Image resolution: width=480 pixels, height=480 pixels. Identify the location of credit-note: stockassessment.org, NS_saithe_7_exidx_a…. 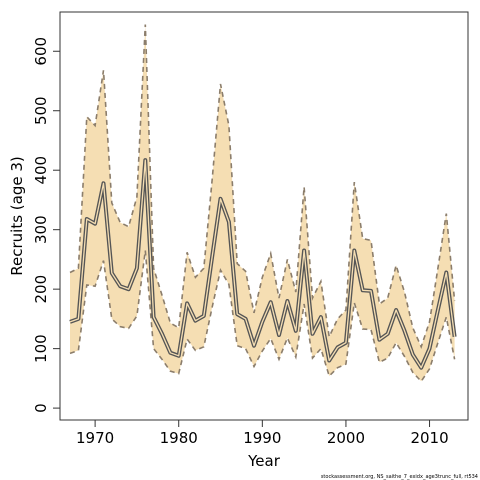
(399, 477).